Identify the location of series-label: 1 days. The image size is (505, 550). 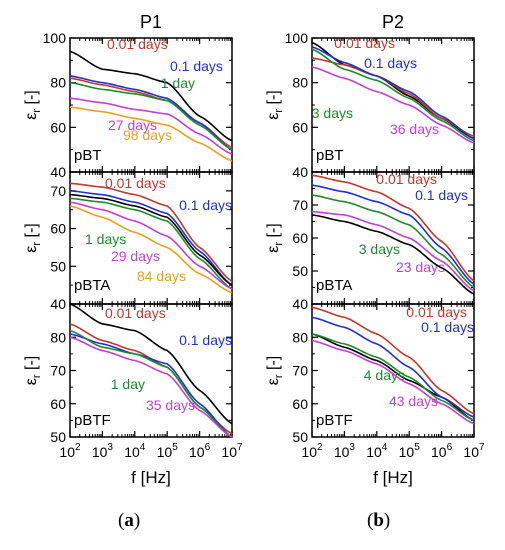
(105, 239).